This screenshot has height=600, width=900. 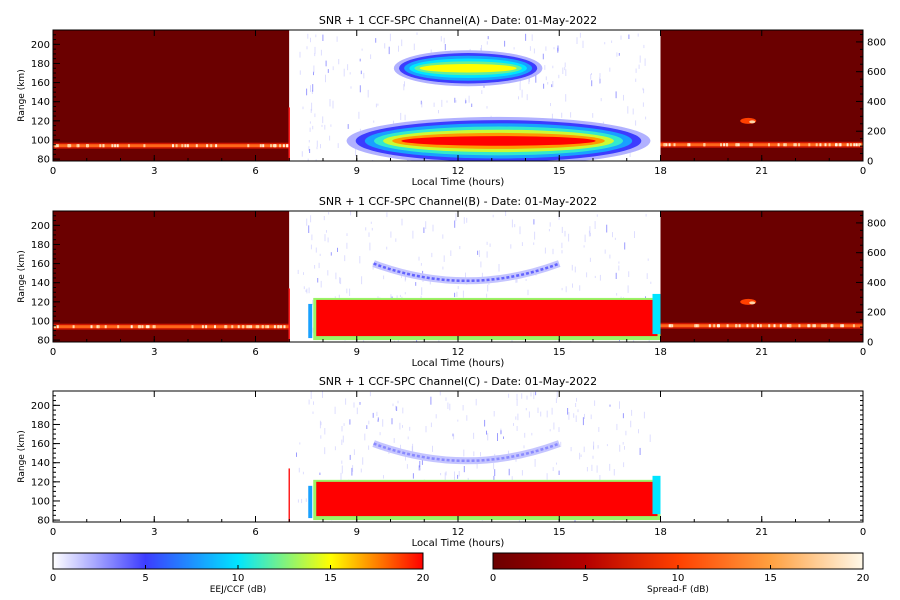 What do you see at coordinates (498, 141) in the screenshot?
I see `echo-contour` at bounding box center [498, 141].